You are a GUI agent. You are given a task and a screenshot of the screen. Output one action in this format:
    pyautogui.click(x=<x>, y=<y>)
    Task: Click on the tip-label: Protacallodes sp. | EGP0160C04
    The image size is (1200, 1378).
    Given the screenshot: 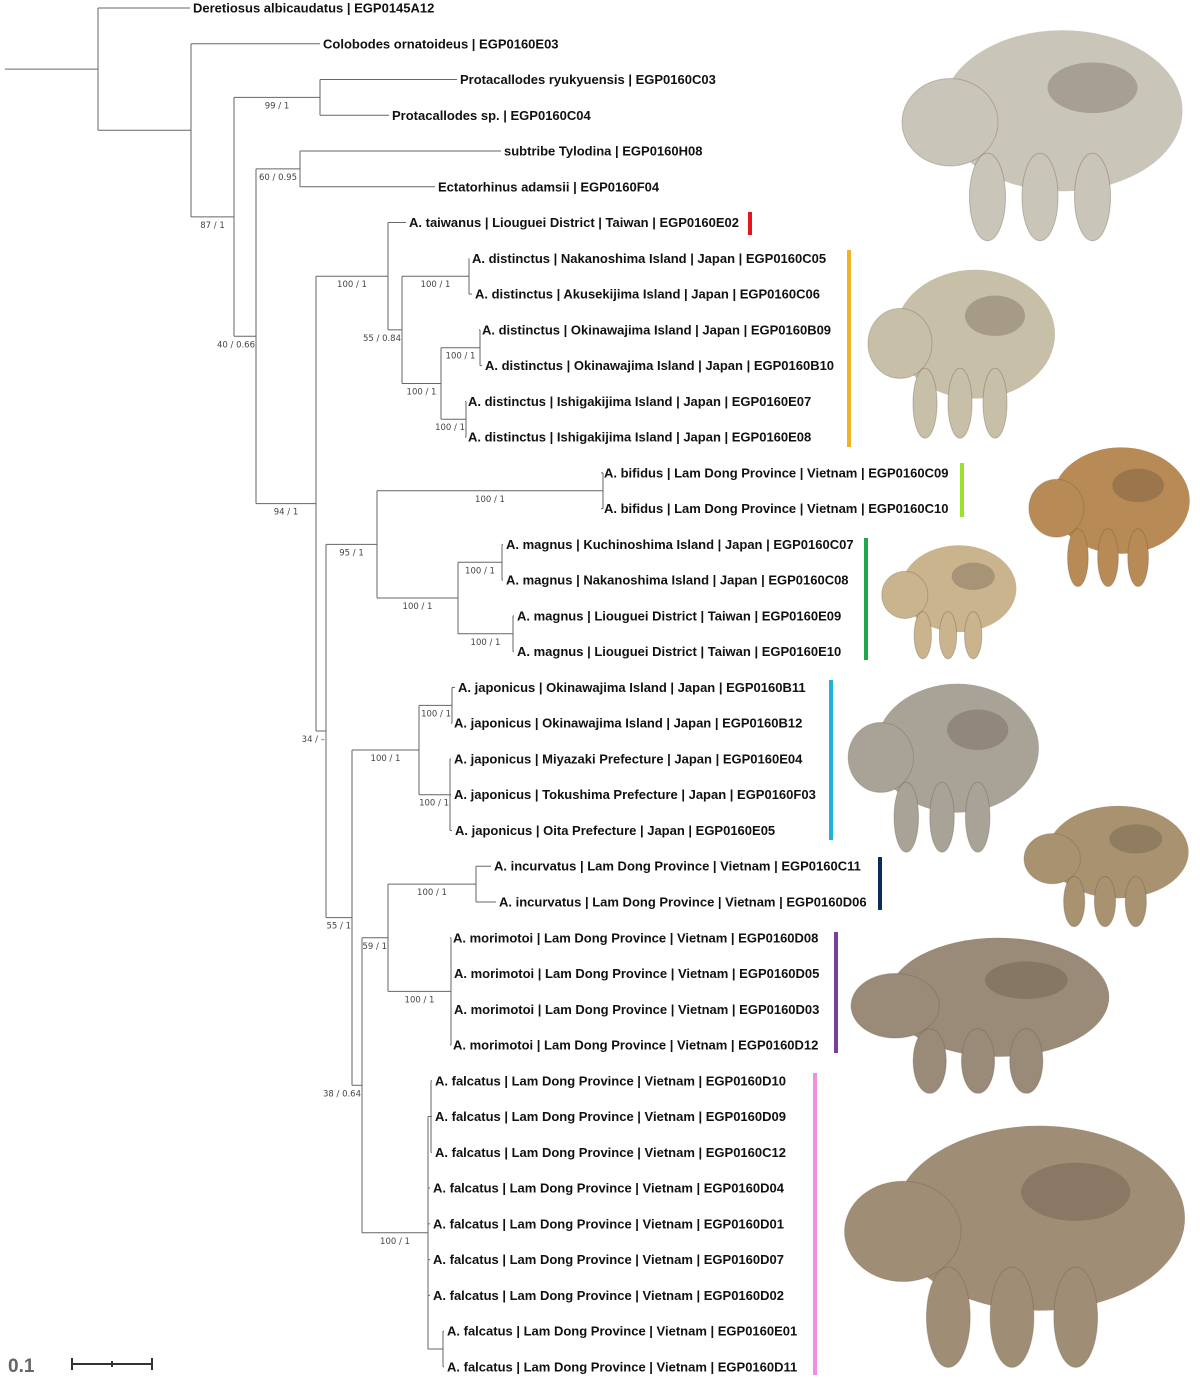 What is the action you would take?
    pyautogui.click(x=492, y=115)
    